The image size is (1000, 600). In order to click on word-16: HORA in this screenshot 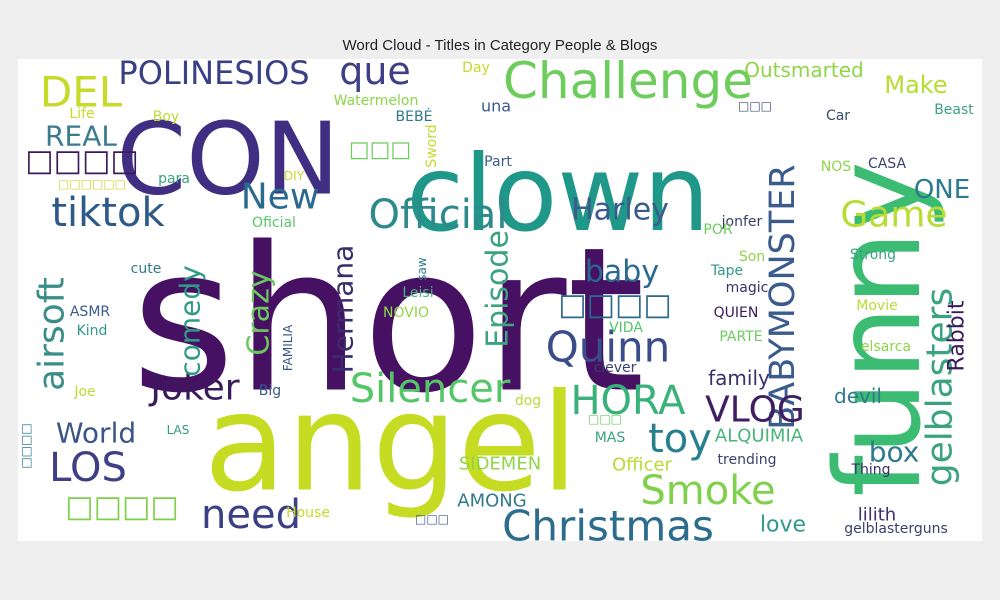, I will do `click(628, 401)`.